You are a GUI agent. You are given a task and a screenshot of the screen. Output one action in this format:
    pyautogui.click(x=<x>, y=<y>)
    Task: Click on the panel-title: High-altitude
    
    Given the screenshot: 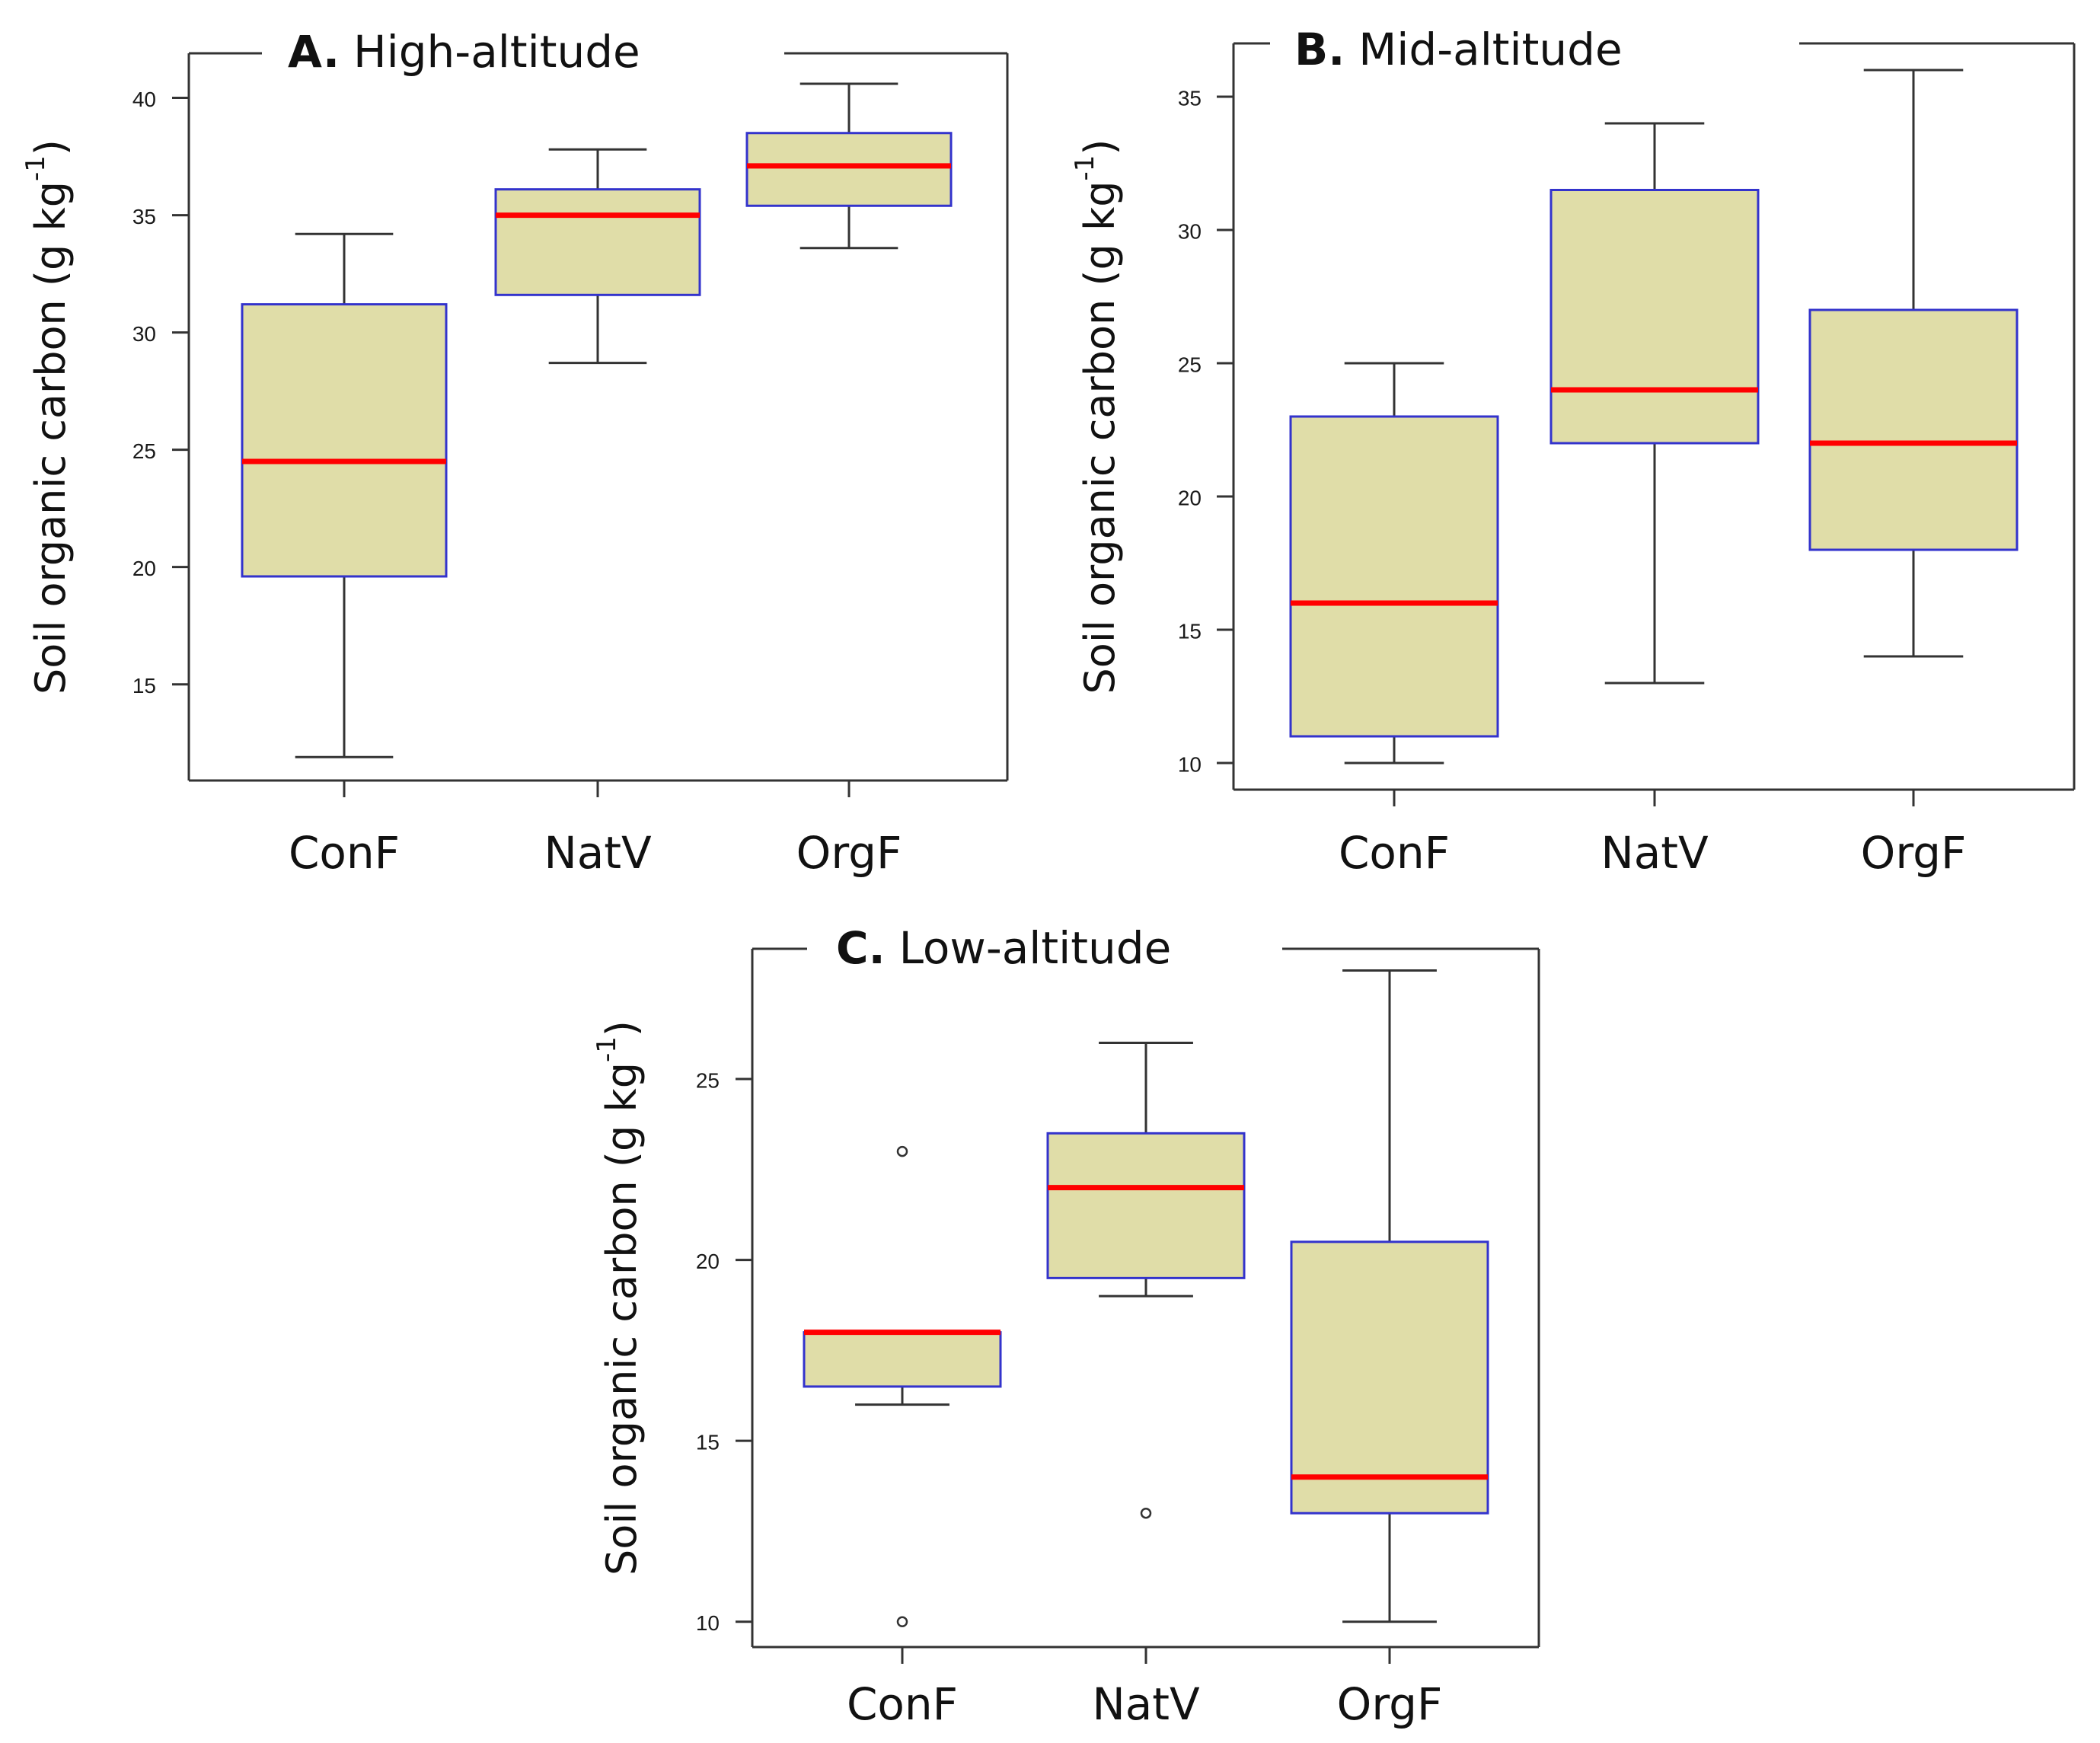 What is the action you would take?
    pyautogui.click(x=496, y=52)
    